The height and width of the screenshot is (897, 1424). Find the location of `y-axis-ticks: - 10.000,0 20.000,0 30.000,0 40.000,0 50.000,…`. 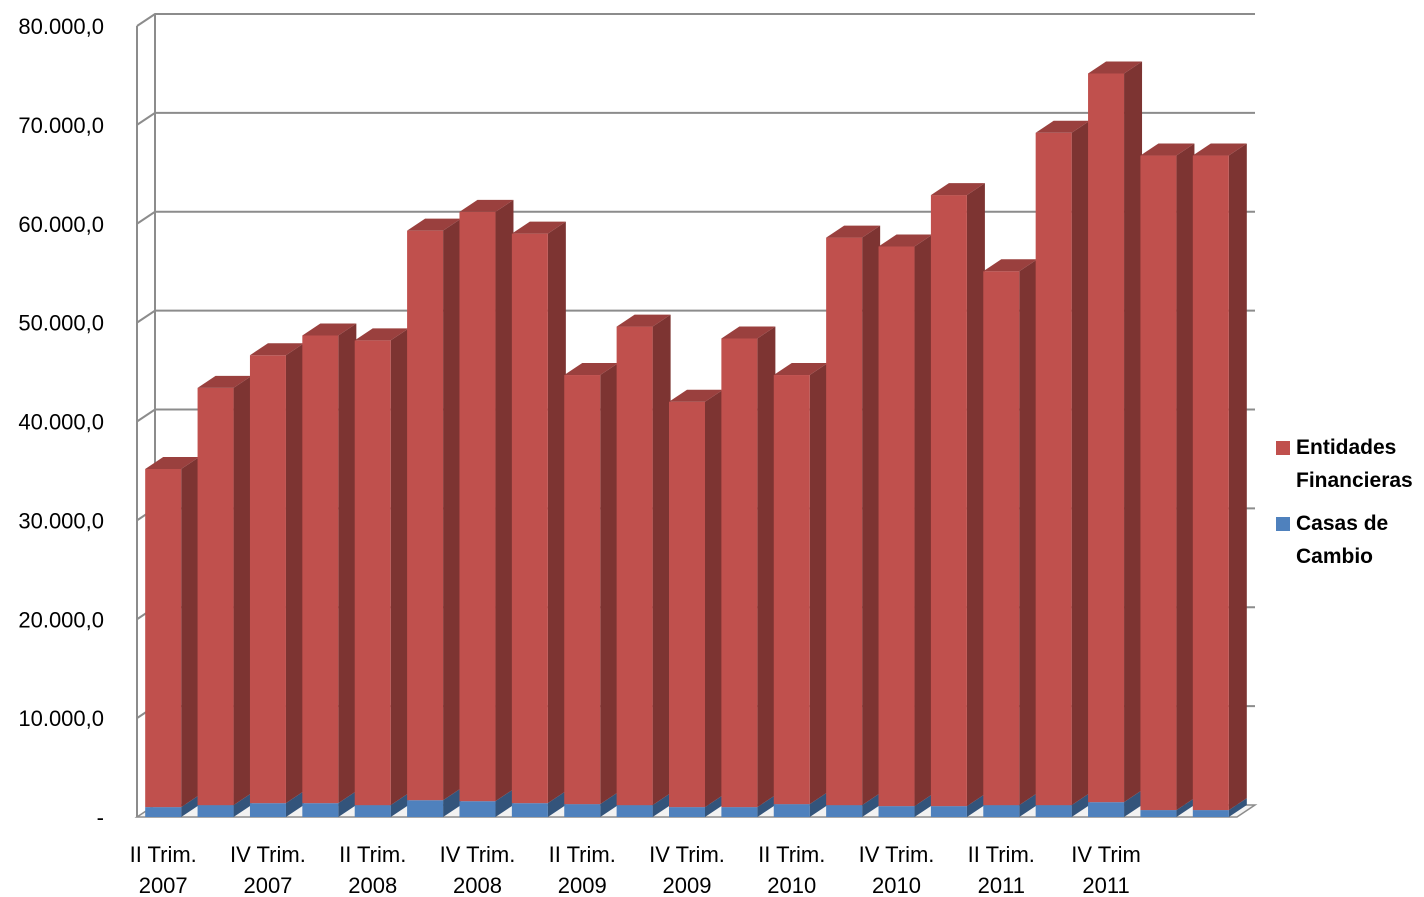

y-axis-ticks: - 10.000,0 20.000,0 30.000,0 40.000,0 50.000,… is located at coordinates (61, 422).